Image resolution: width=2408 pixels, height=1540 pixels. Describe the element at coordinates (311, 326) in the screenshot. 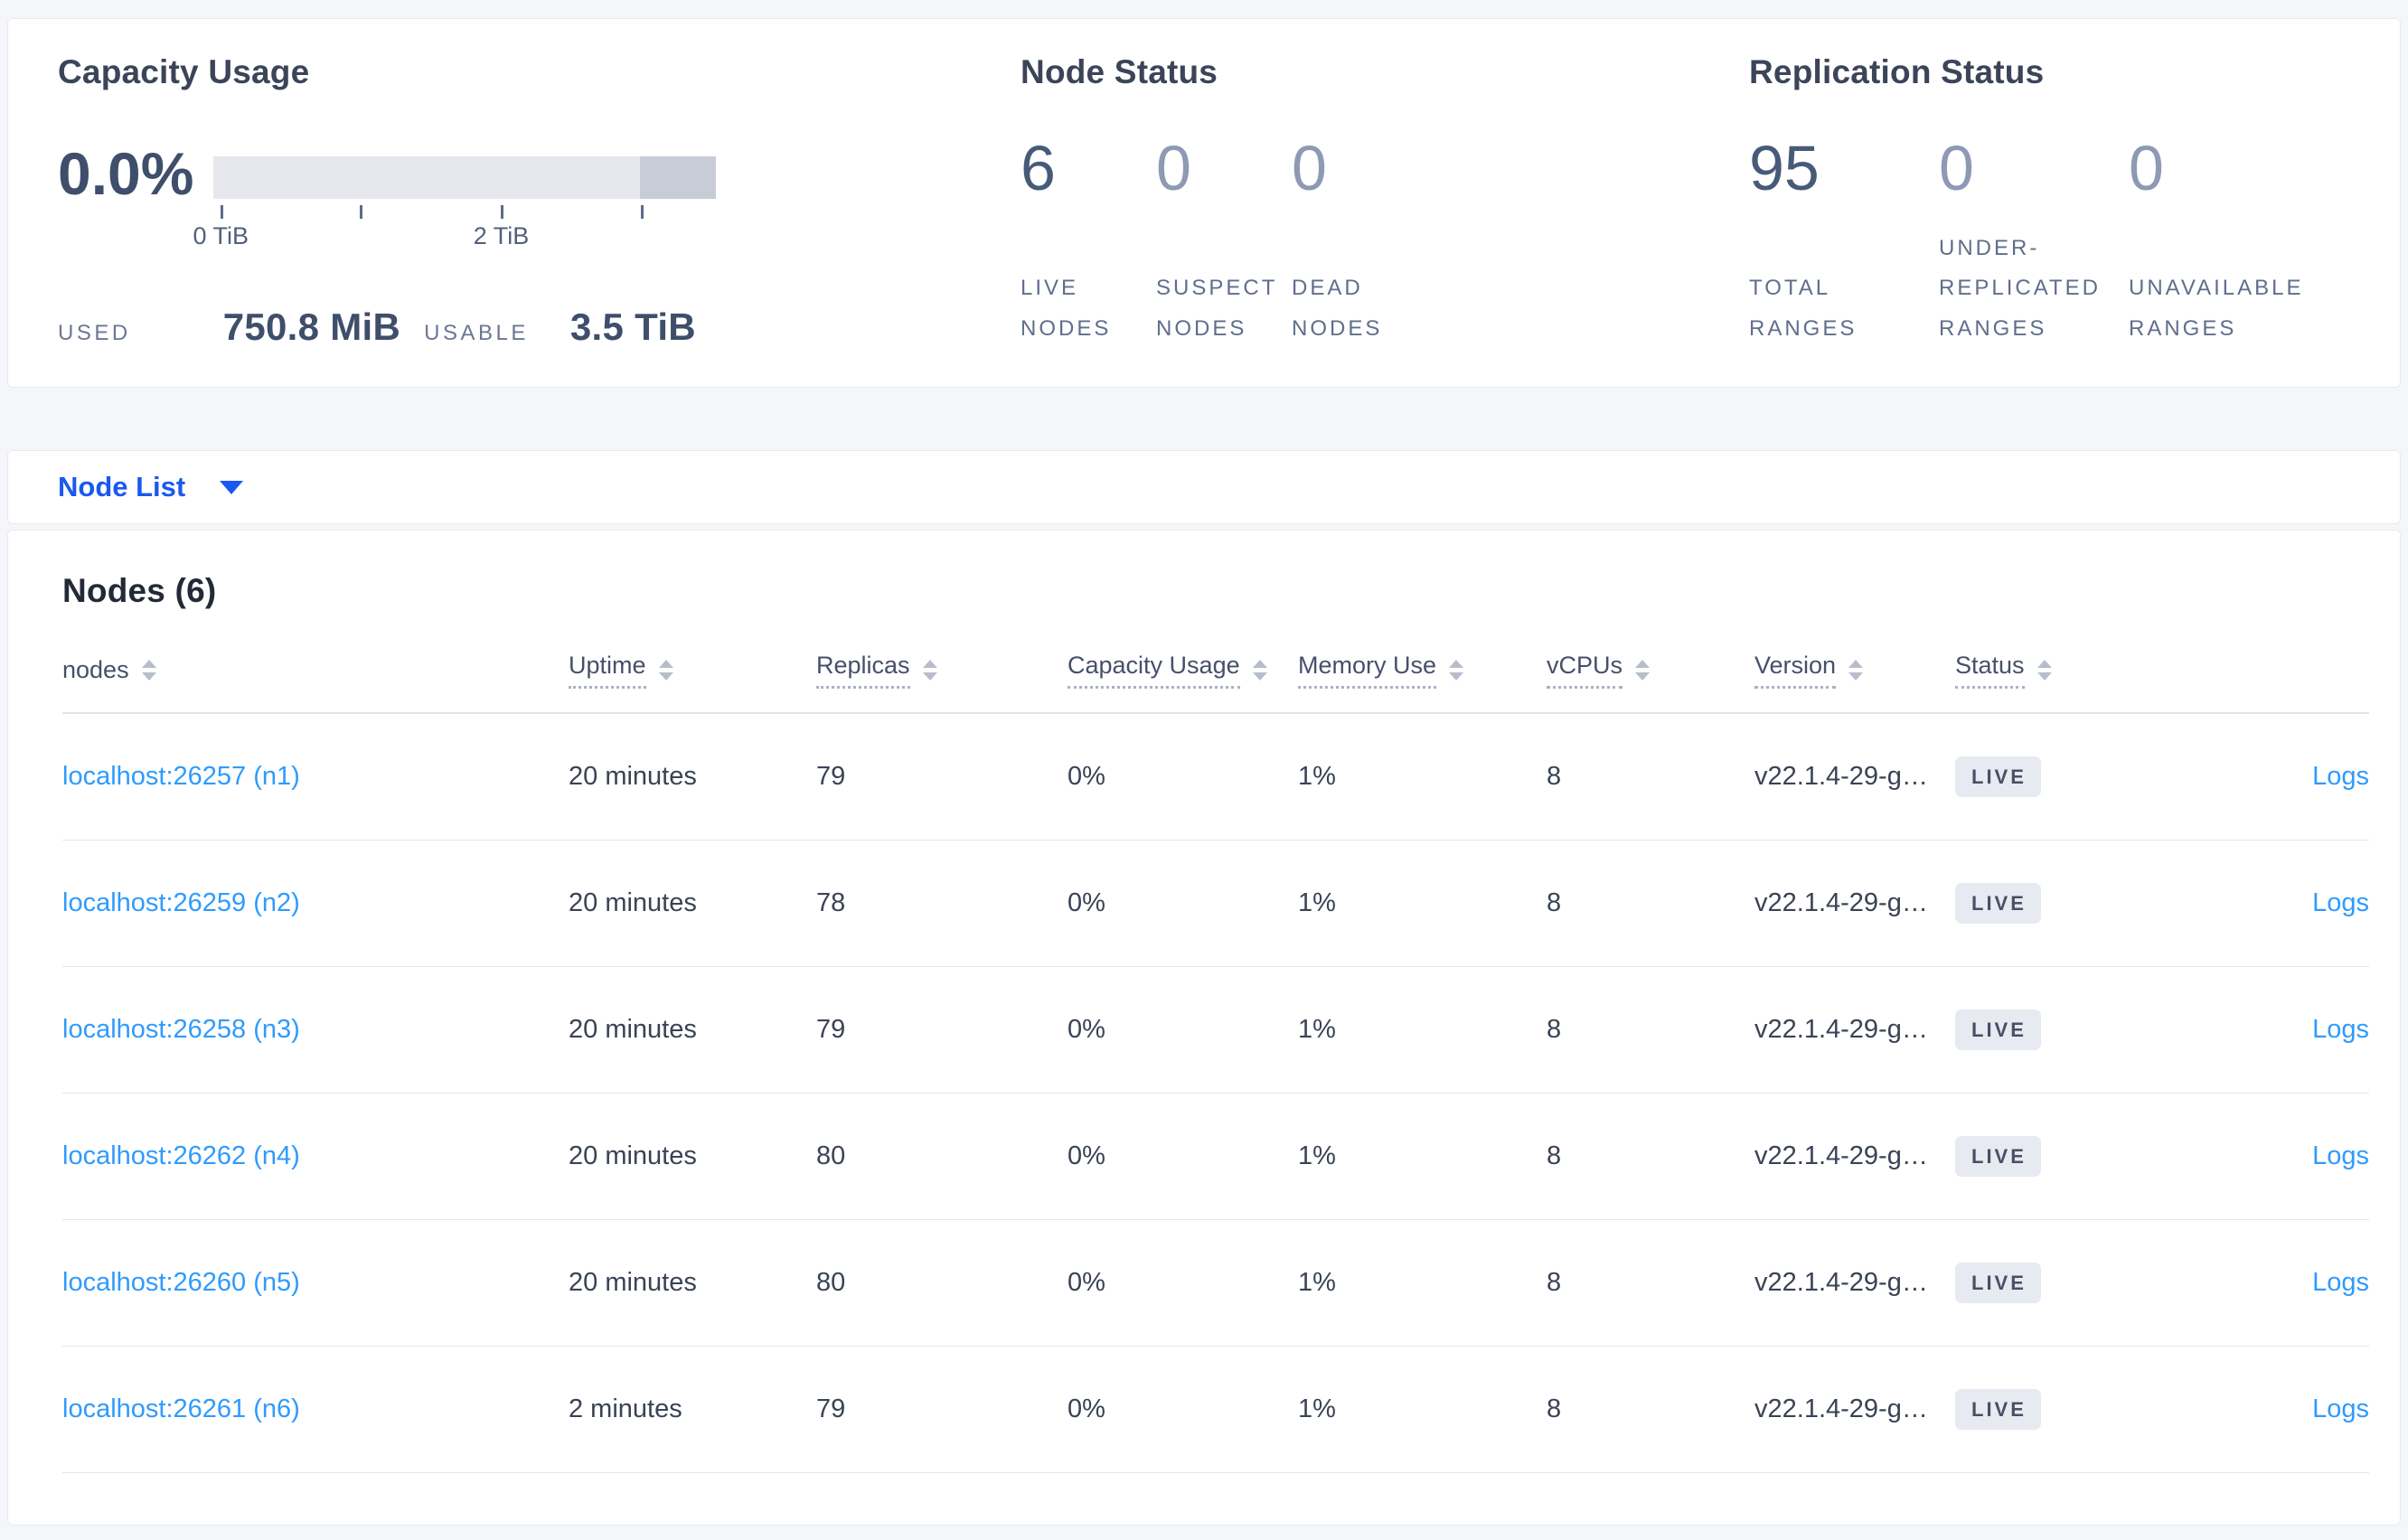

I see `used-value: 750.8 MiB` at that location.